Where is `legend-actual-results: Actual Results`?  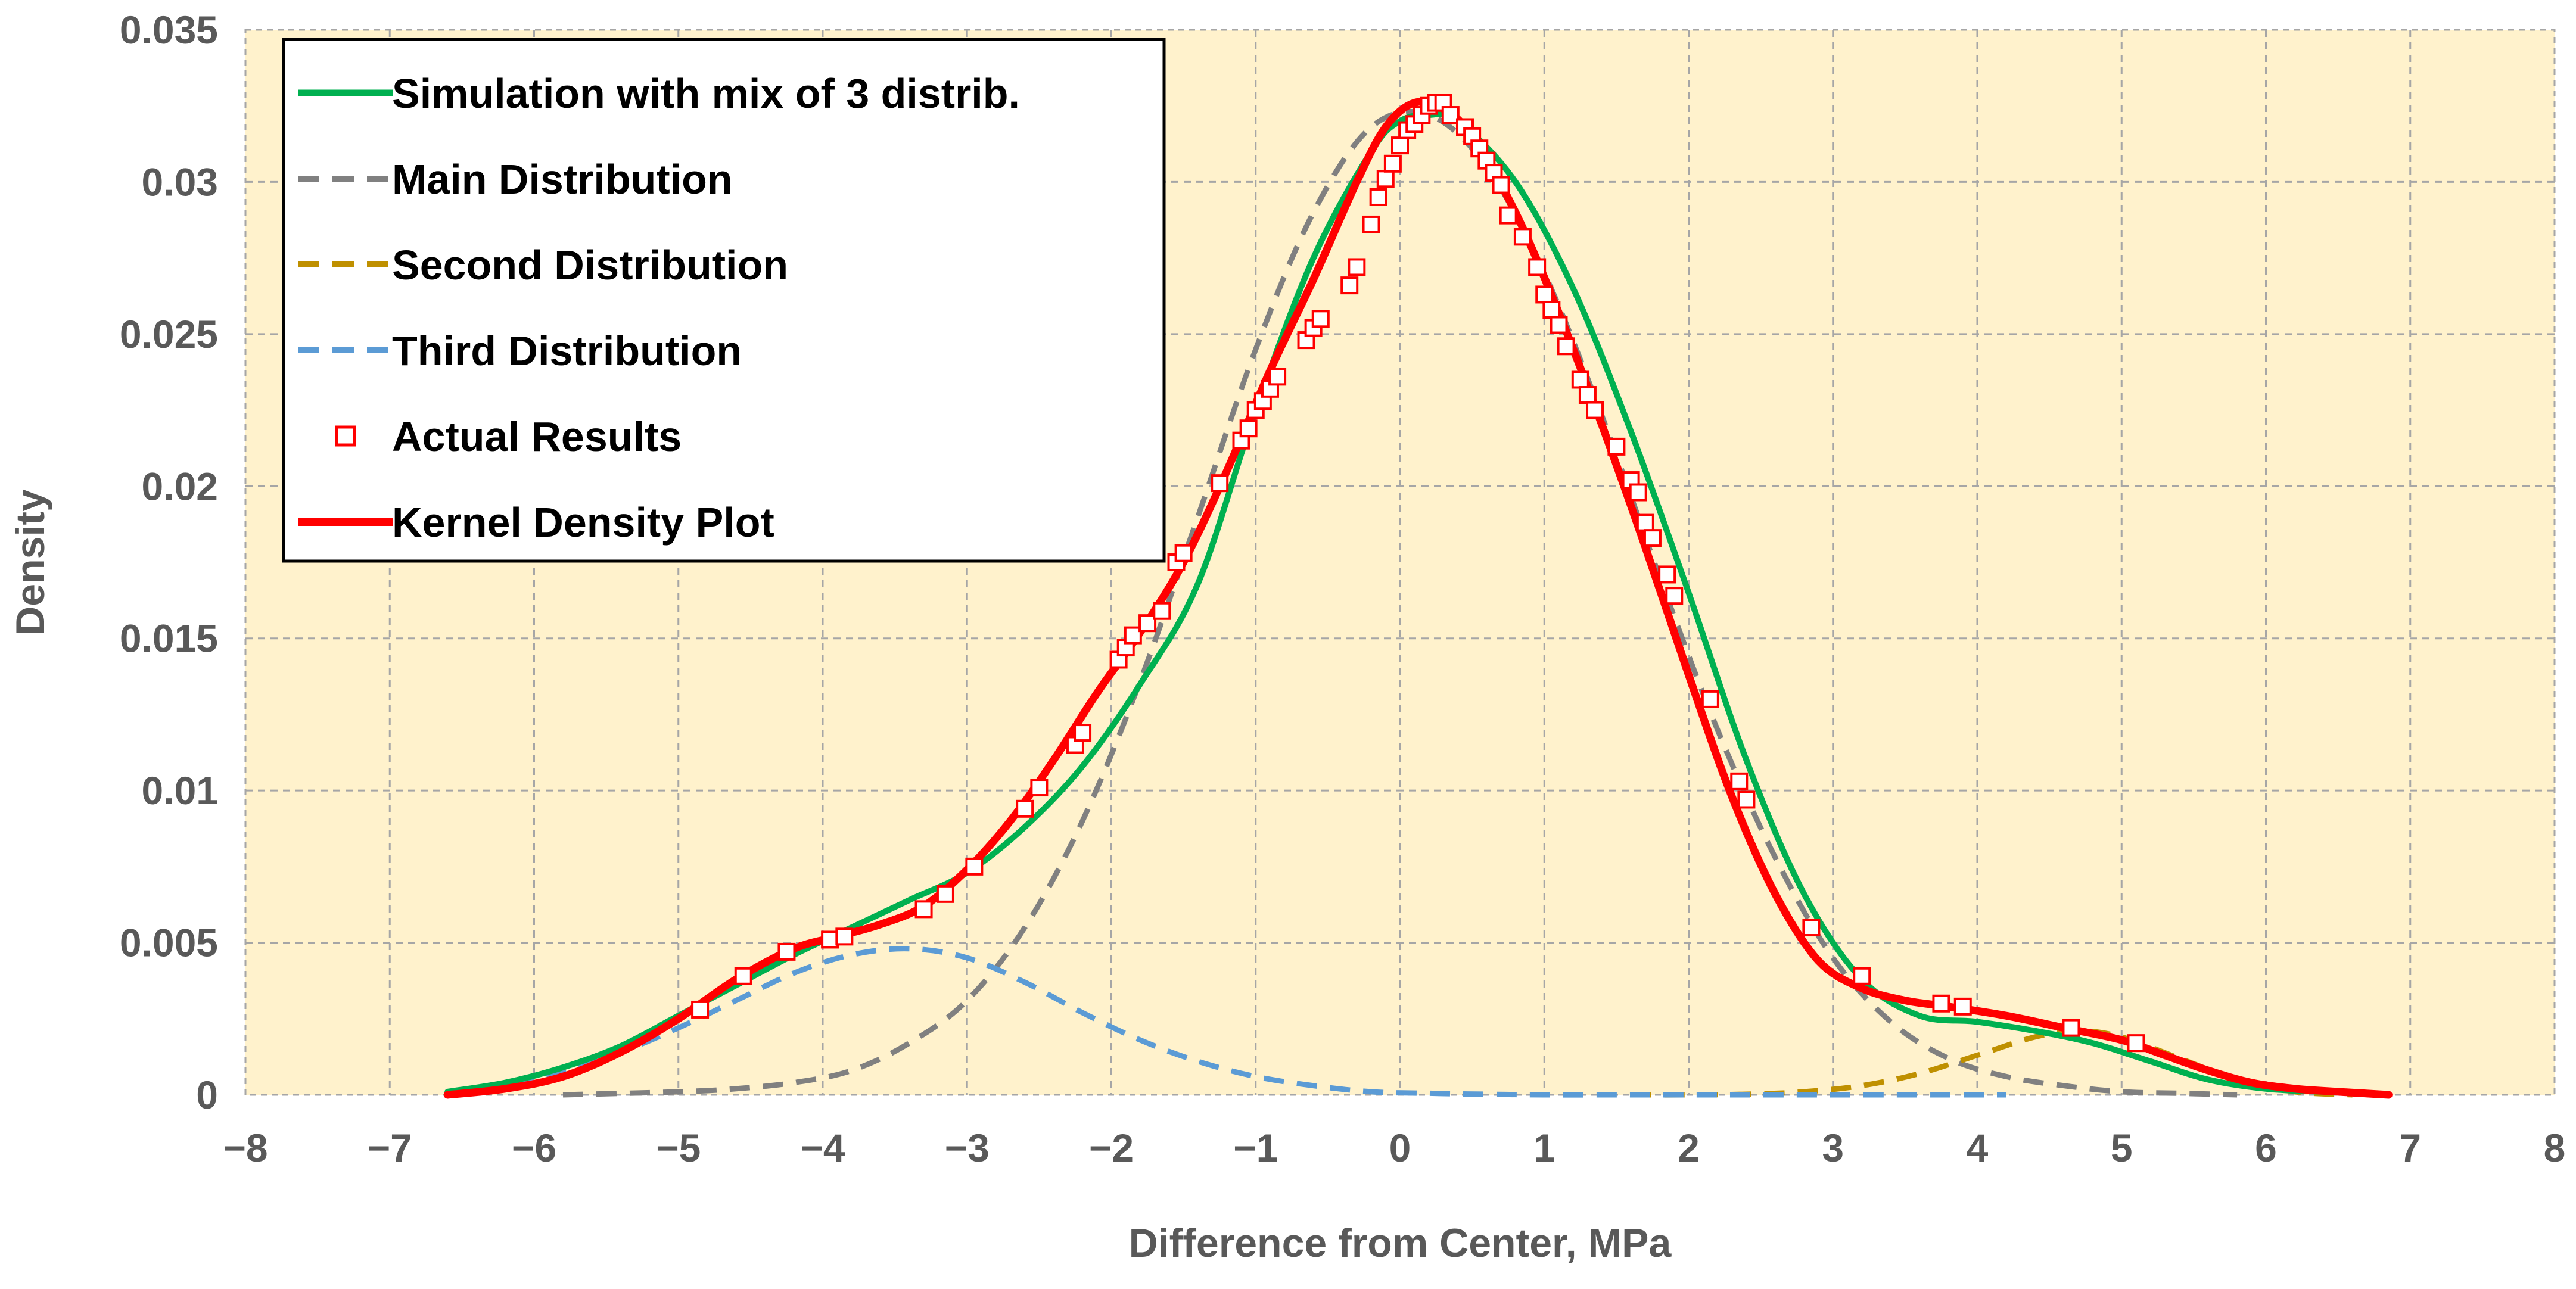 legend-actual-results: Actual Results is located at coordinates (508, 437).